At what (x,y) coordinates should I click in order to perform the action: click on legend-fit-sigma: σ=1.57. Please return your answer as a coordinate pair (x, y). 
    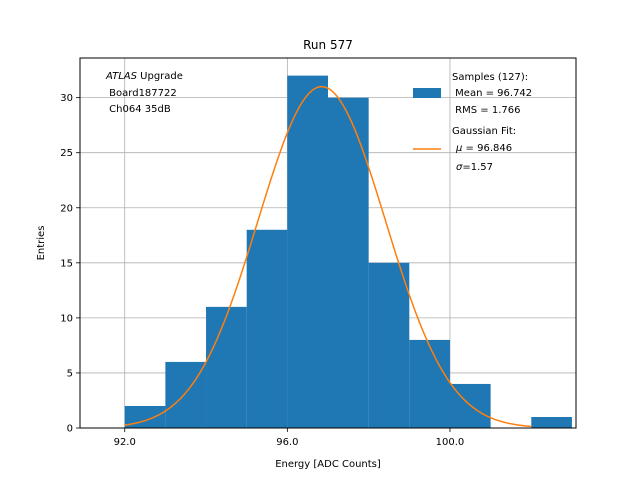
    Looking at the image, I should click on (474, 167).